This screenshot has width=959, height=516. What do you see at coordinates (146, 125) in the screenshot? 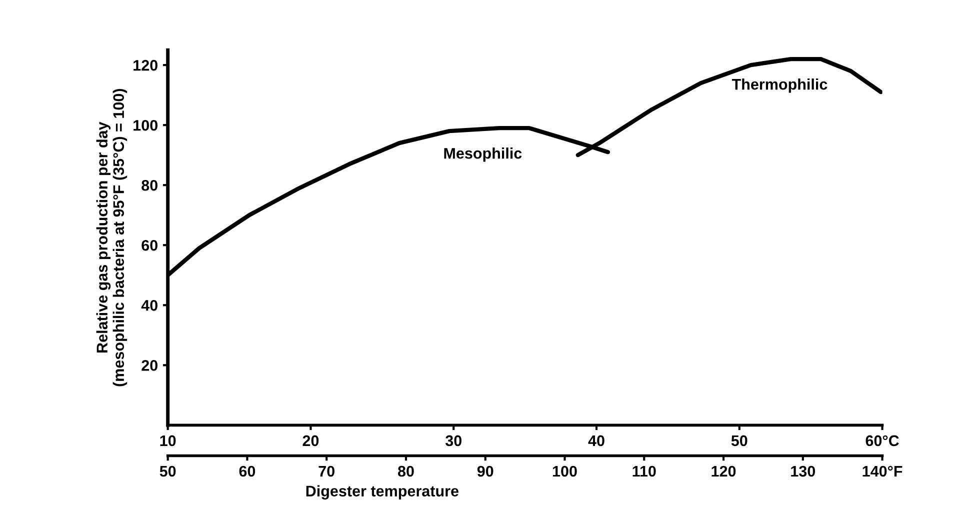
I see `y-tick-label: 100` at bounding box center [146, 125].